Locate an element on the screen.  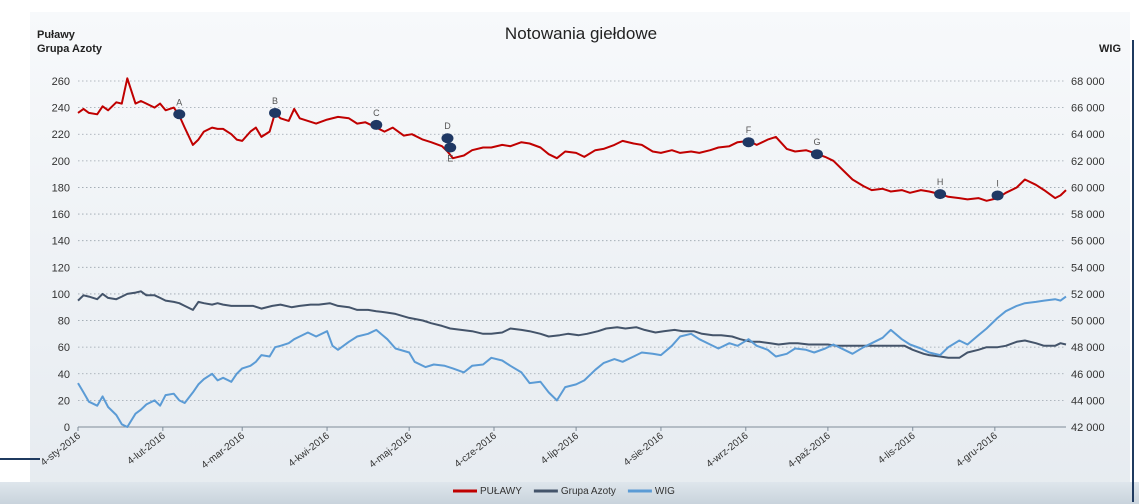
marker-point-a is located at coordinates (179, 114).